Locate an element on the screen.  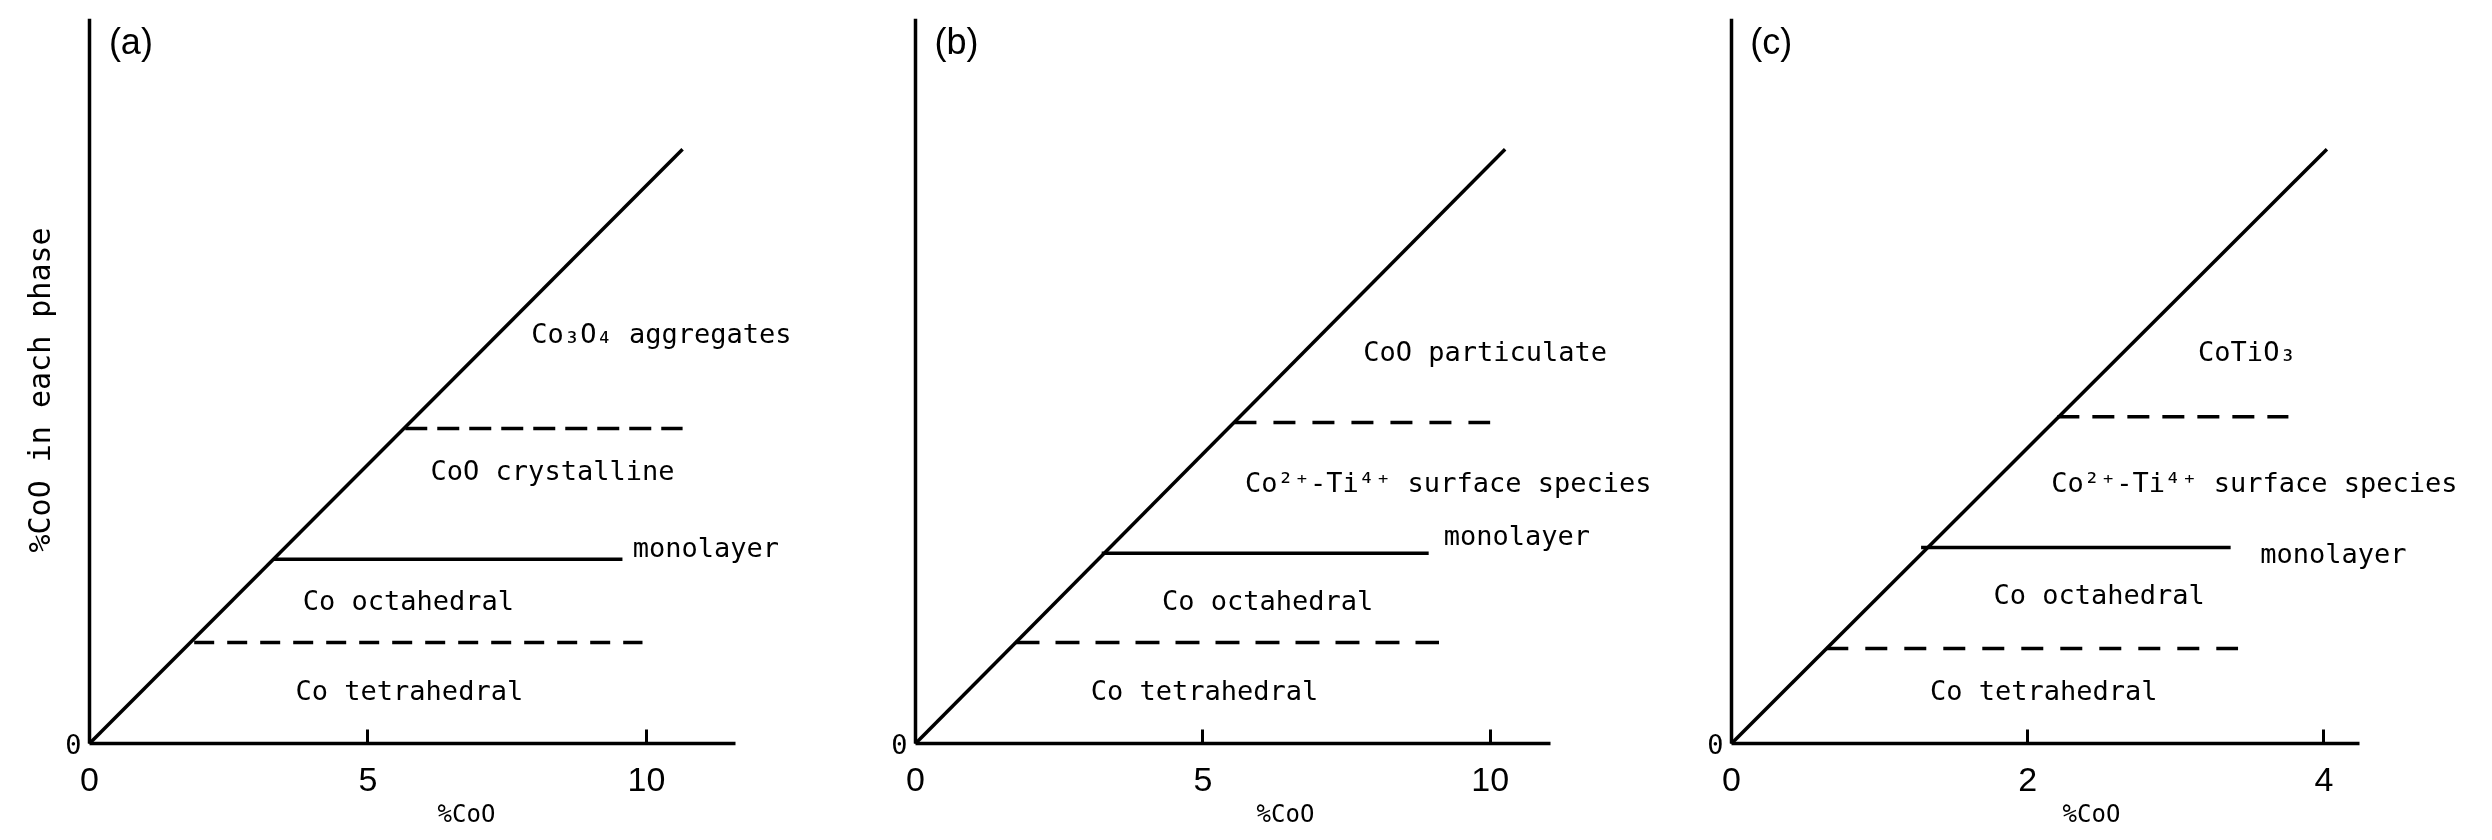
annotation: CoO crystalline is located at coordinates (552, 470).